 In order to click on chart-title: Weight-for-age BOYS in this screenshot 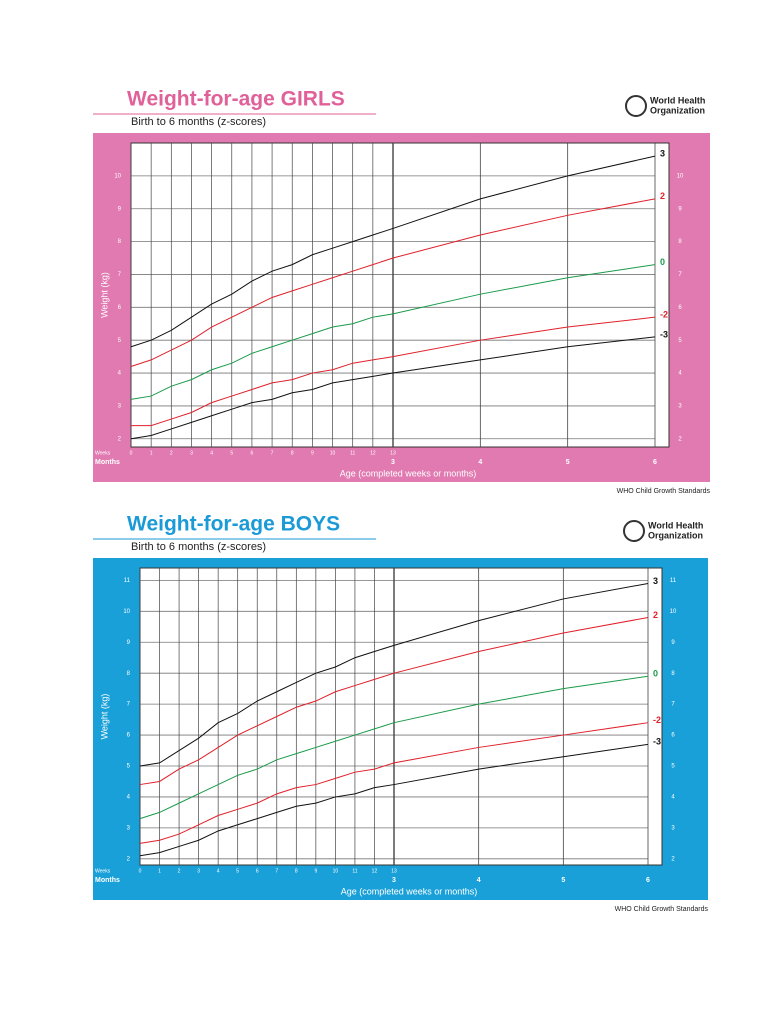, I will do `click(233, 524)`.